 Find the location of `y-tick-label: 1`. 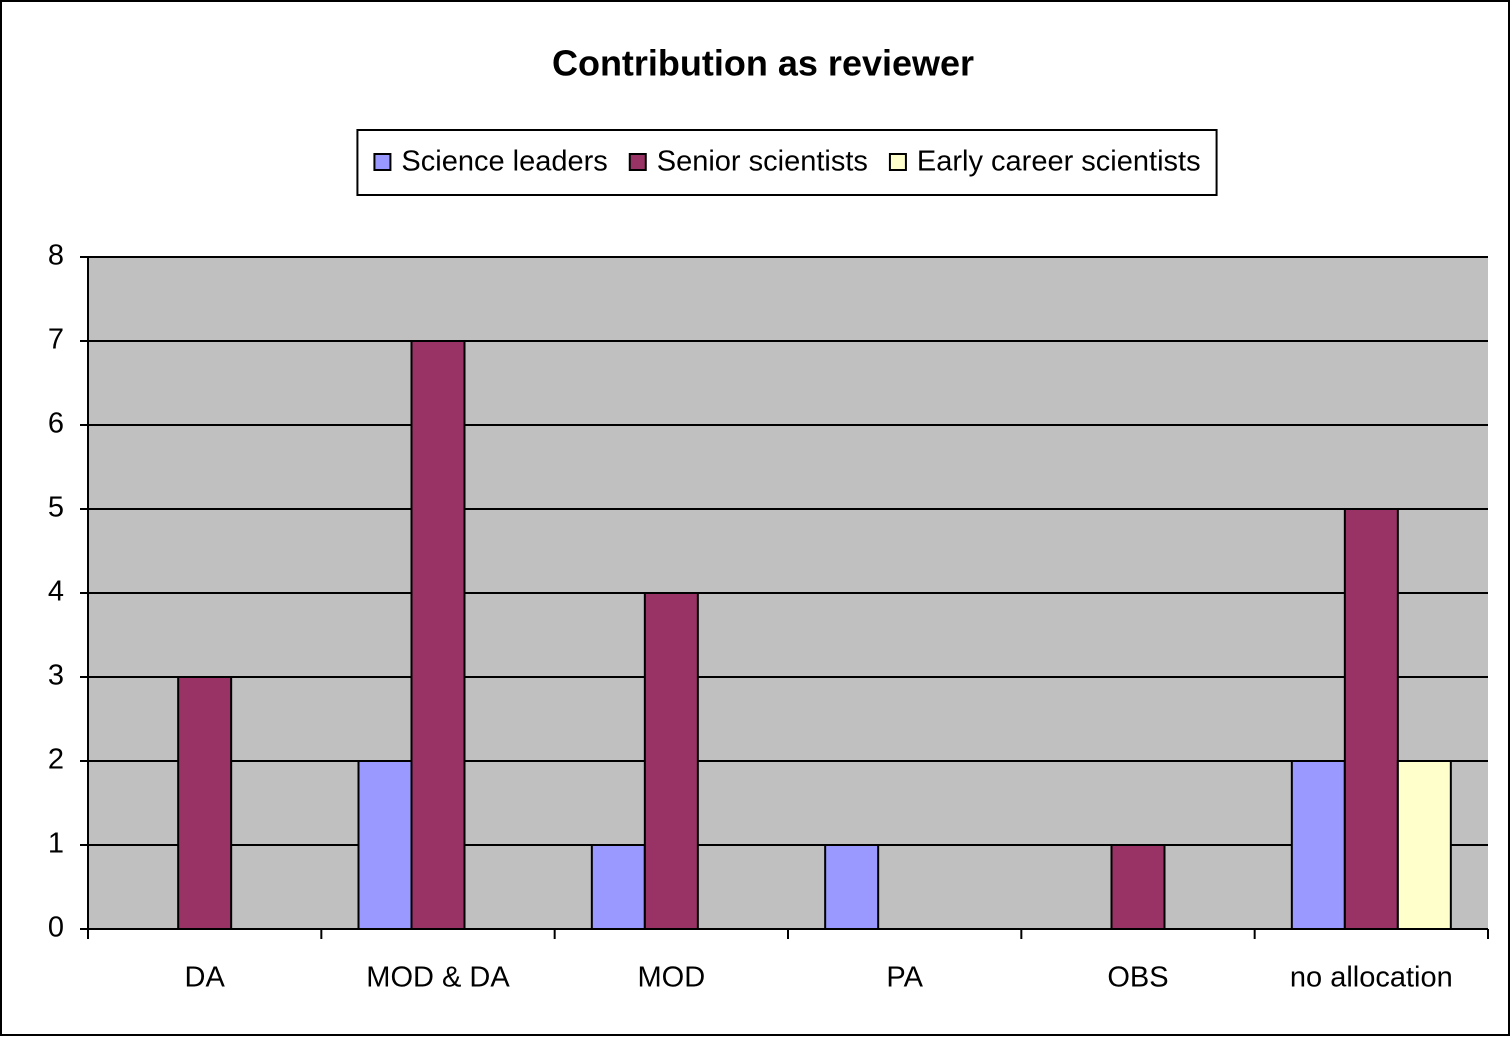

y-tick-label: 1 is located at coordinates (56, 844).